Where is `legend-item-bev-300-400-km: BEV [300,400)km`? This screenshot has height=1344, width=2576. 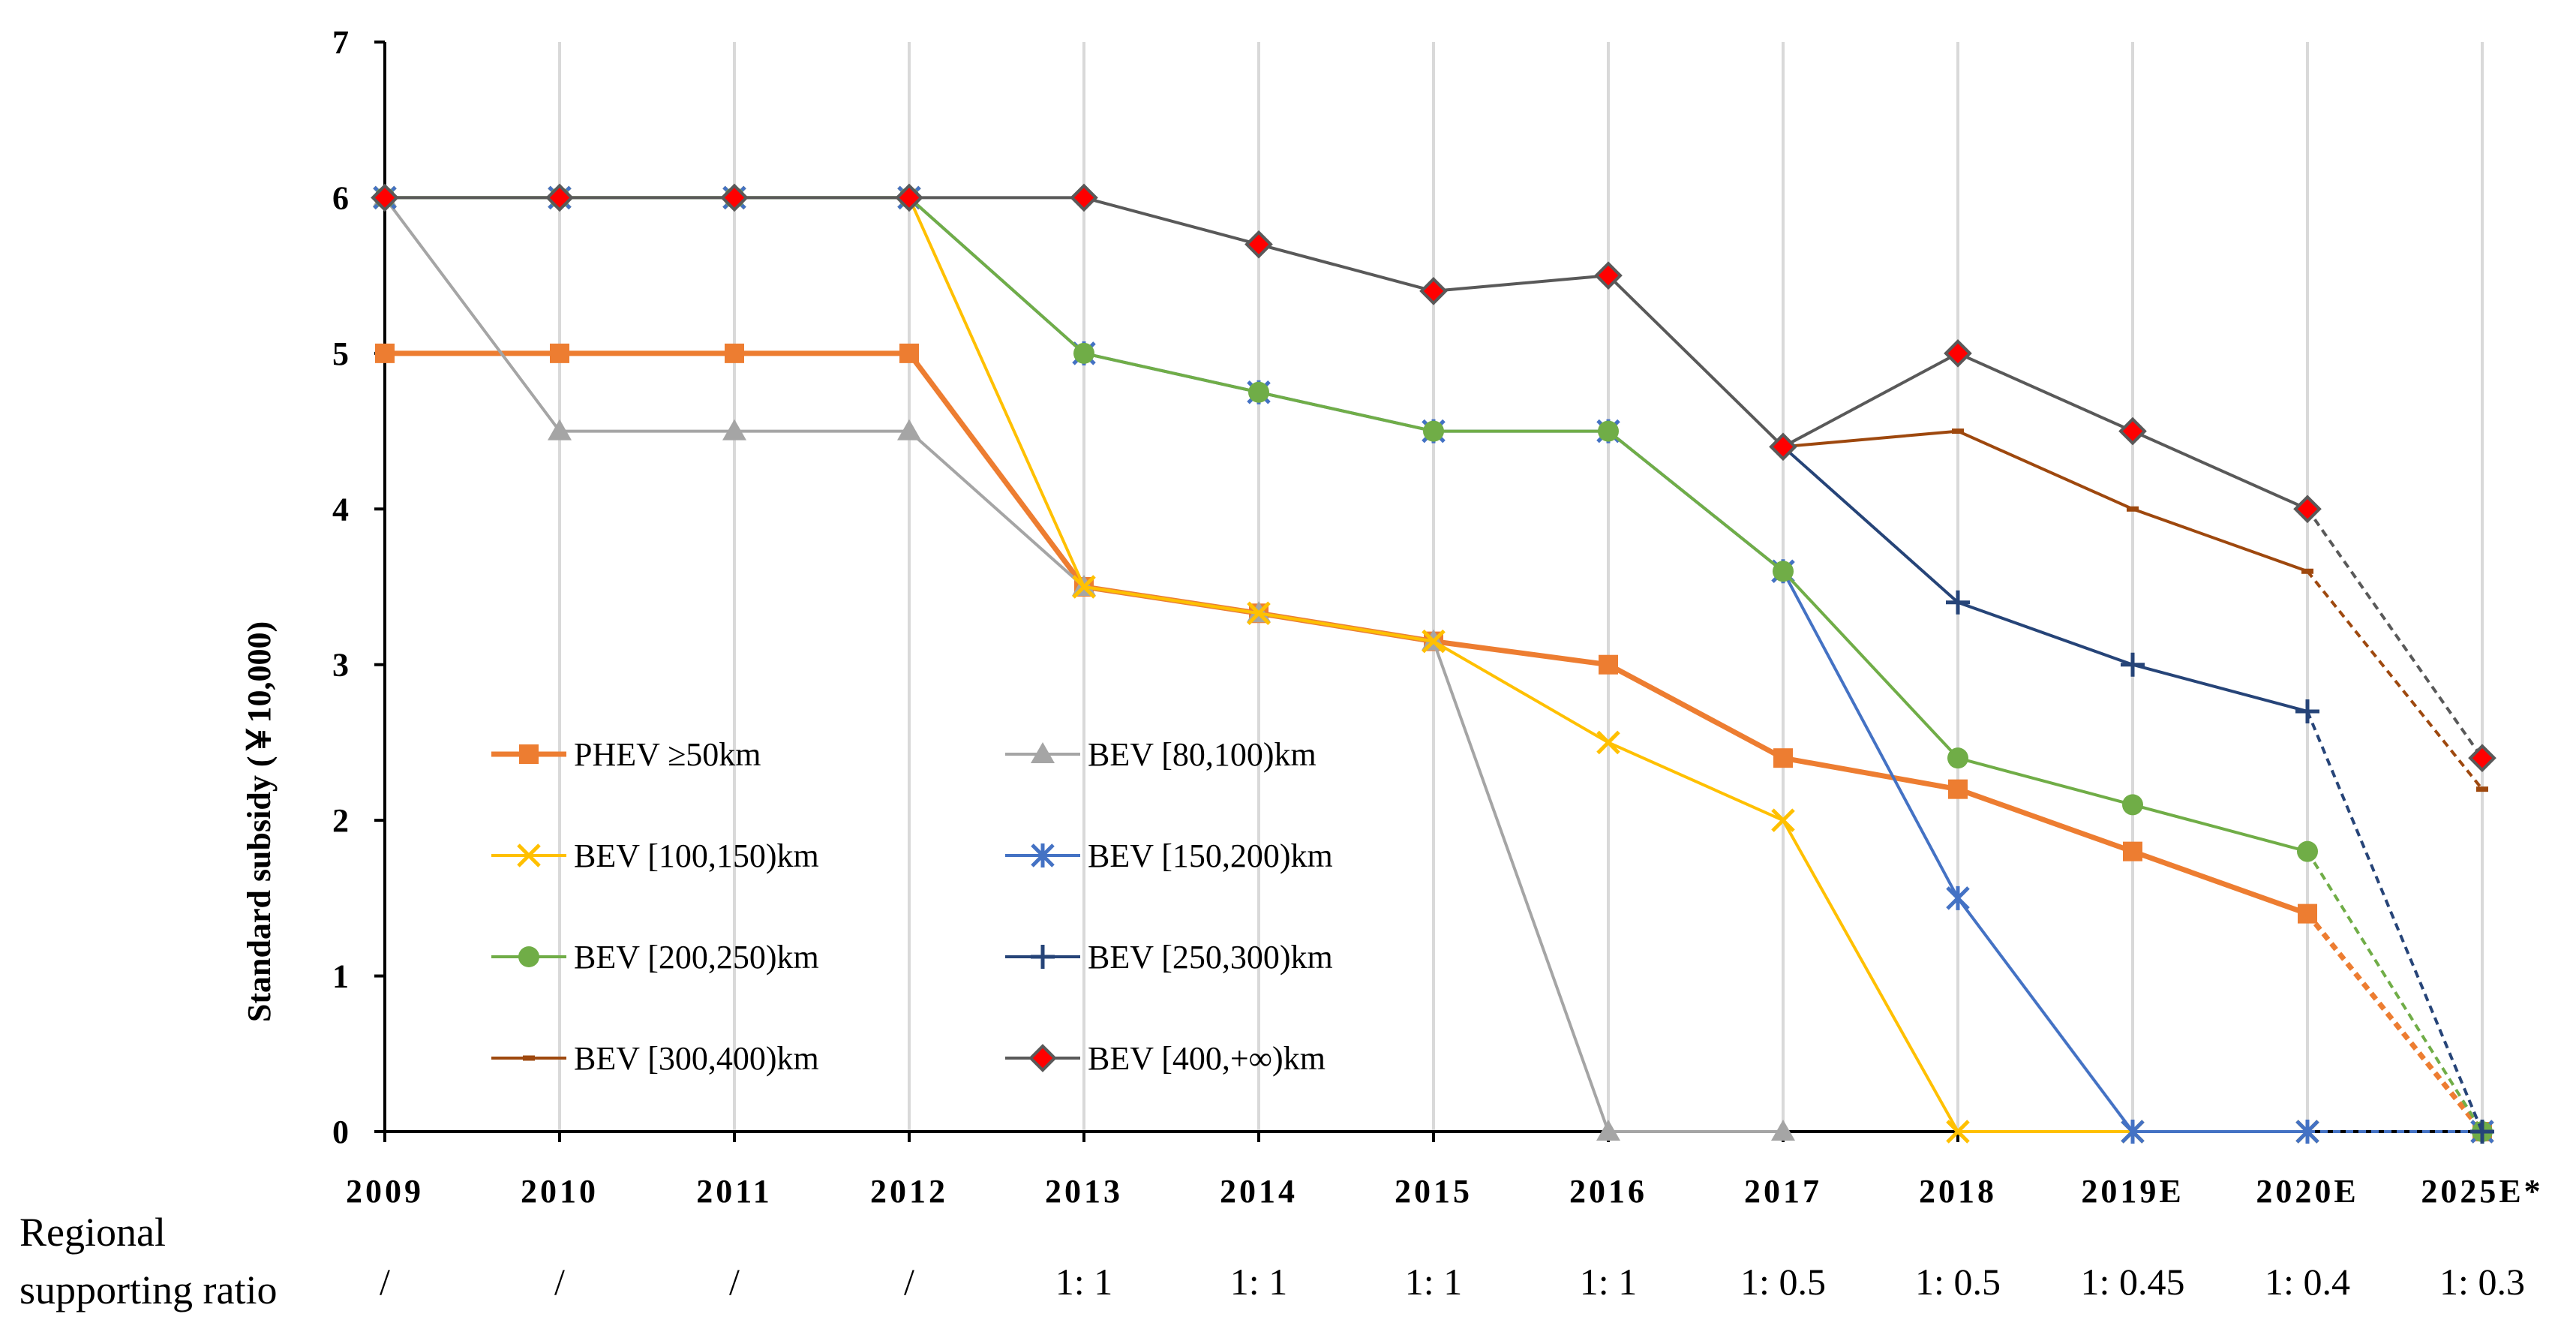
legend-item-bev-300-400-km: BEV [300,400)km is located at coordinates (655, 1058).